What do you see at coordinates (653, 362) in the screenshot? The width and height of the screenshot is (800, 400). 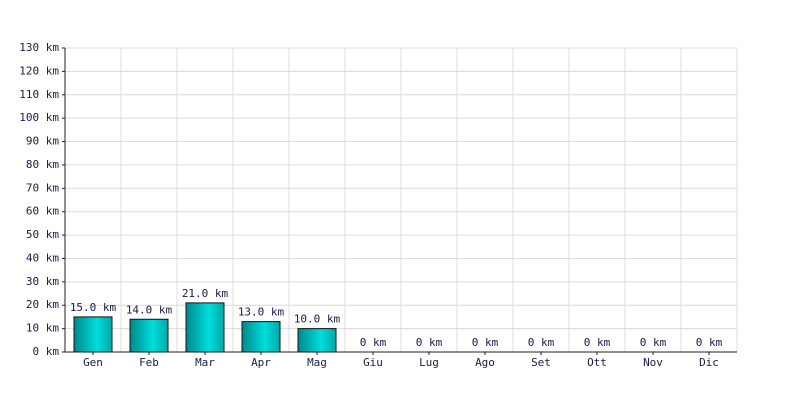 I see `x-tick-label: Nov` at bounding box center [653, 362].